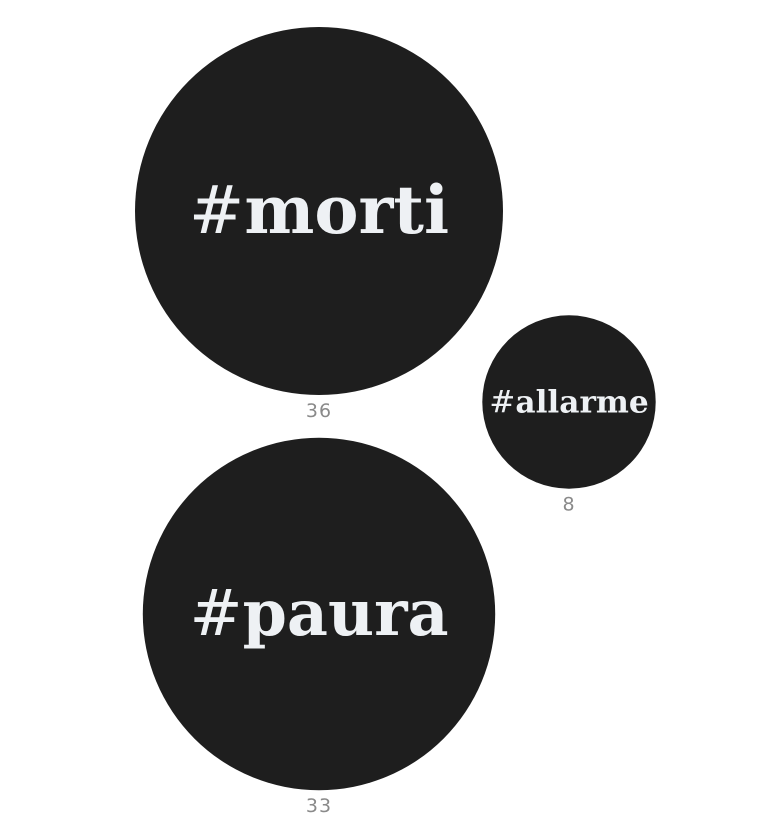 Image resolution: width=772 pixels, height=834 pixels. Describe the element at coordinates (319, 411) in the screenshot. I see `count-label-morti: 36` at that location.